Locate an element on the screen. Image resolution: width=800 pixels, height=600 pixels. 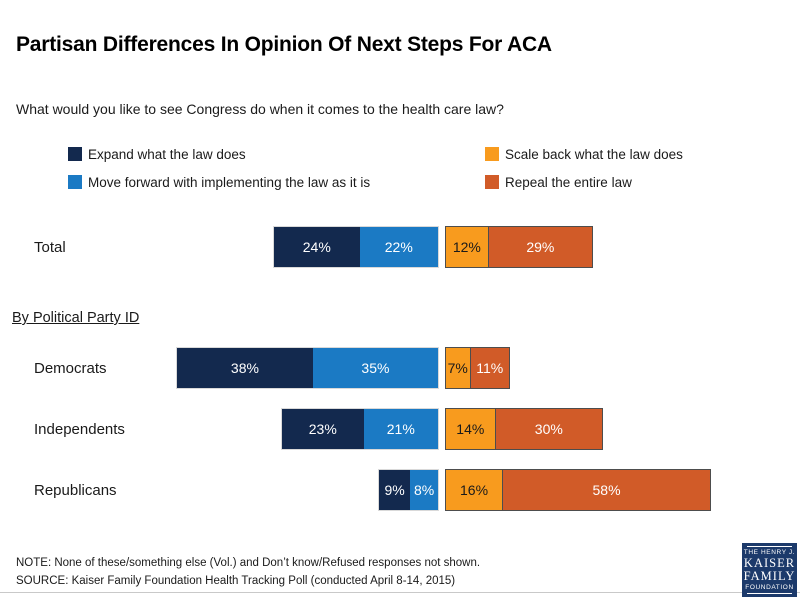
kff-logo: THE HENRY J. KAISER FAMILY FOUNDATION is located at coordinates (769, 570).